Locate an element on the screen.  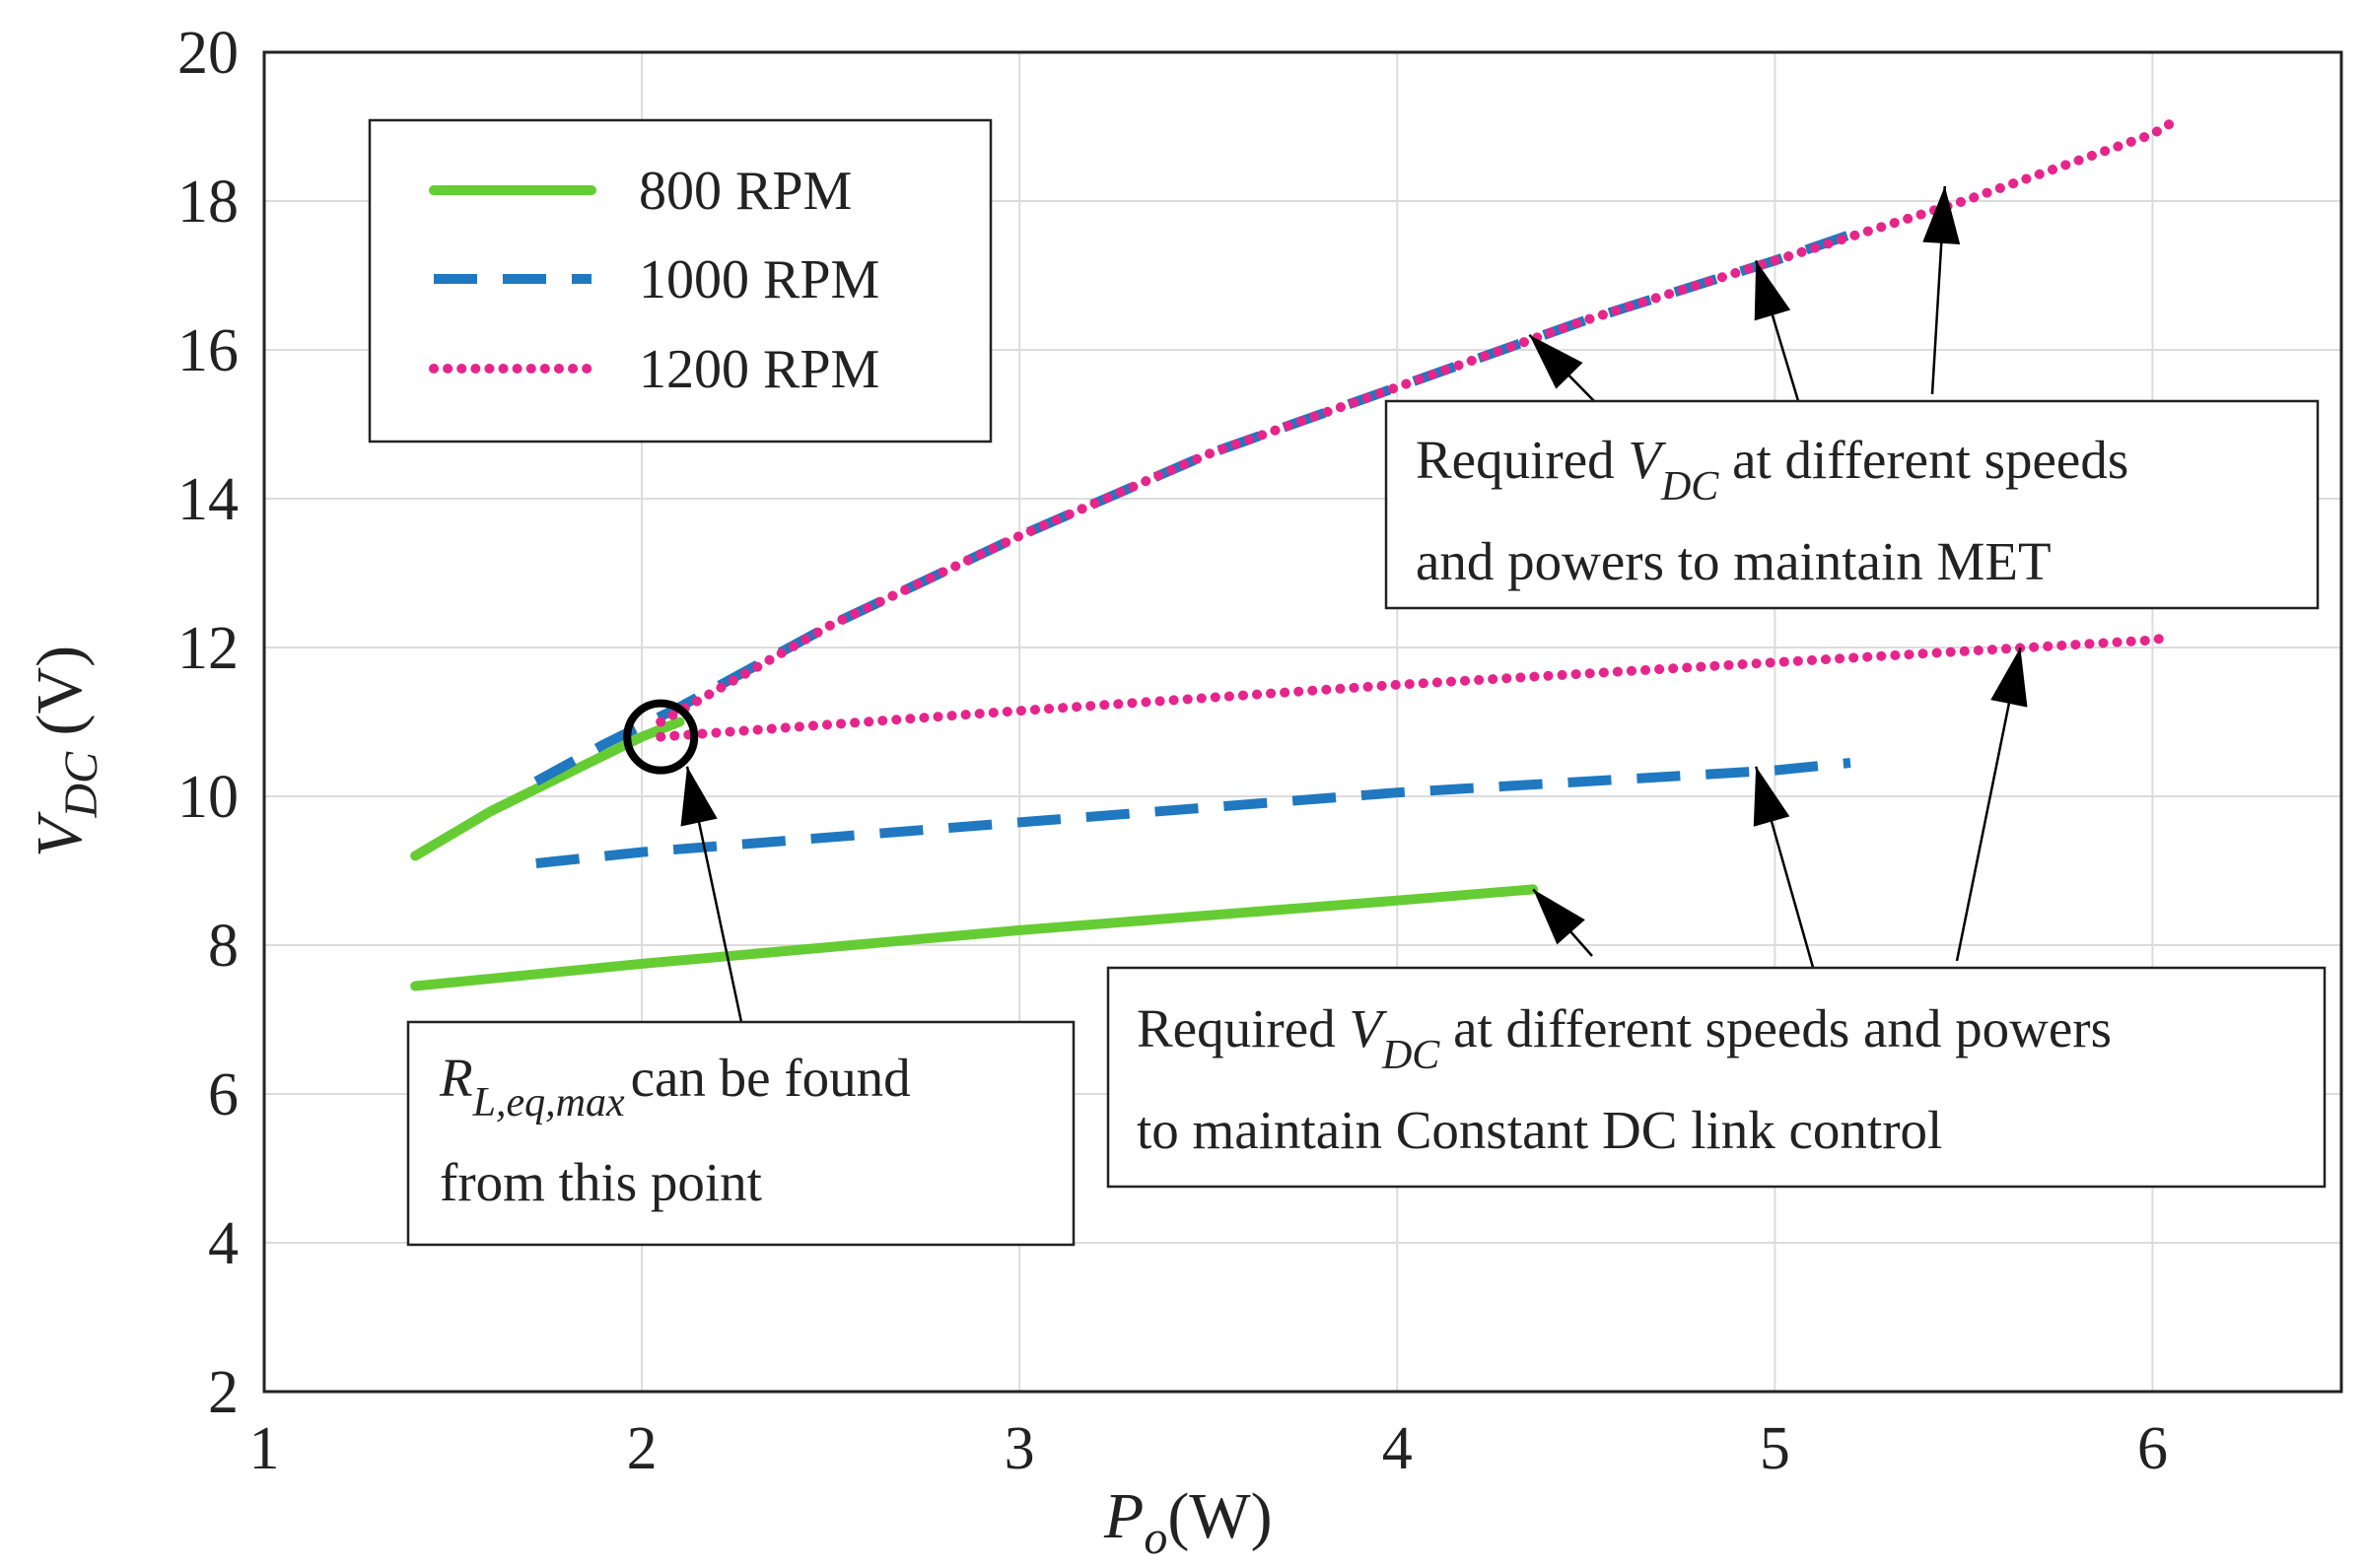
x-axis-label: Po(W) is located at coordinates (1188, 1522).